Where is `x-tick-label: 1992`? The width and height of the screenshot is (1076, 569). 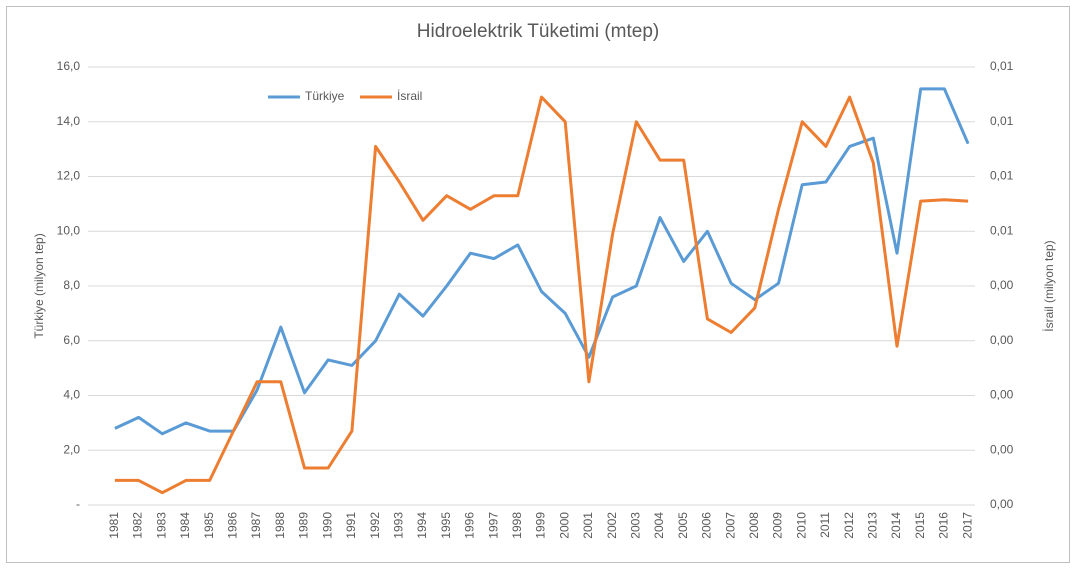 x-tick-label: 1992 is located at coordinates (375, 525).